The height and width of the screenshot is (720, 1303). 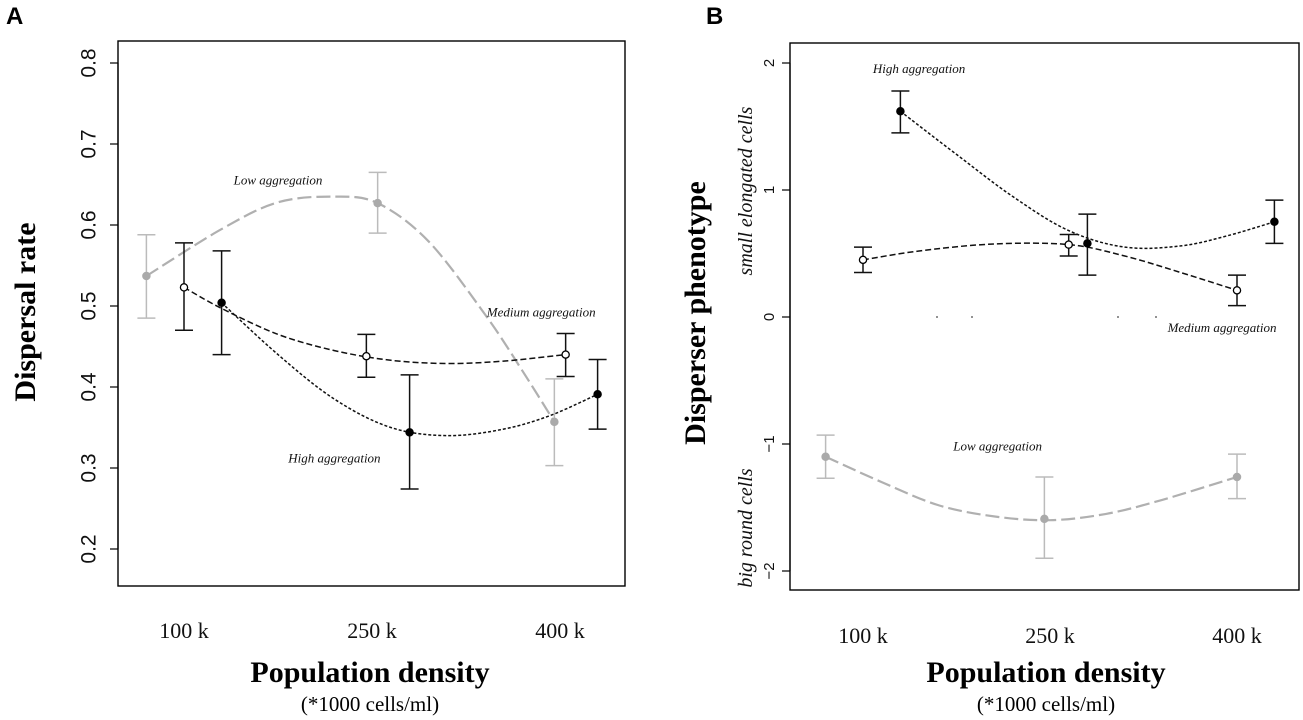 I want to click on y-tick-label: 1, so click(x=769, y=190).